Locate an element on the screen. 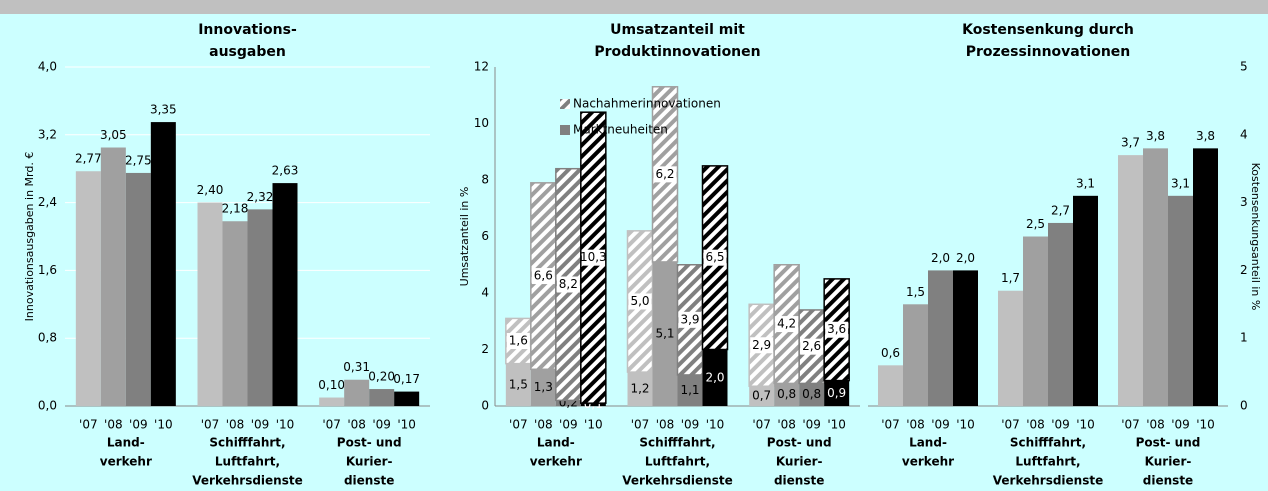 This screenshot has width=1268, height=491. data-label: 1,7 is located at coordinates (1010, 278).